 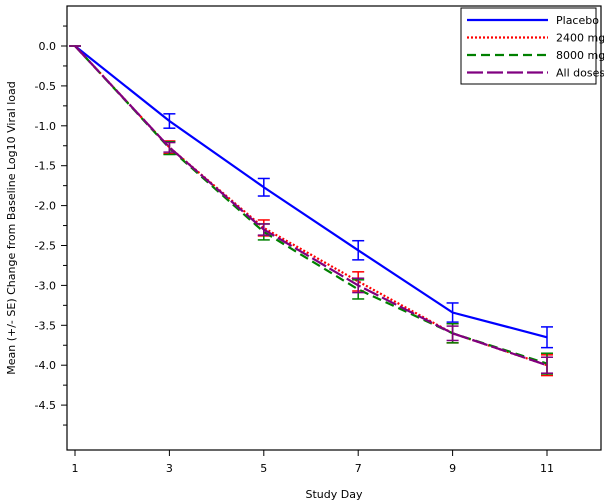 I want to click on y-tick-label: 0.0, so click(x=48, y=46).